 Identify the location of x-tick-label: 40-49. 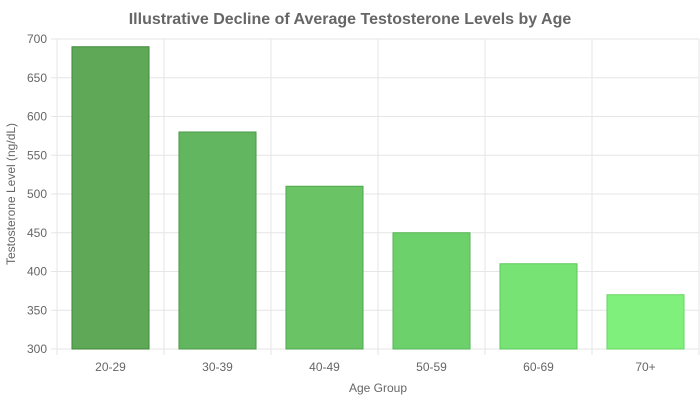
(324, 367).